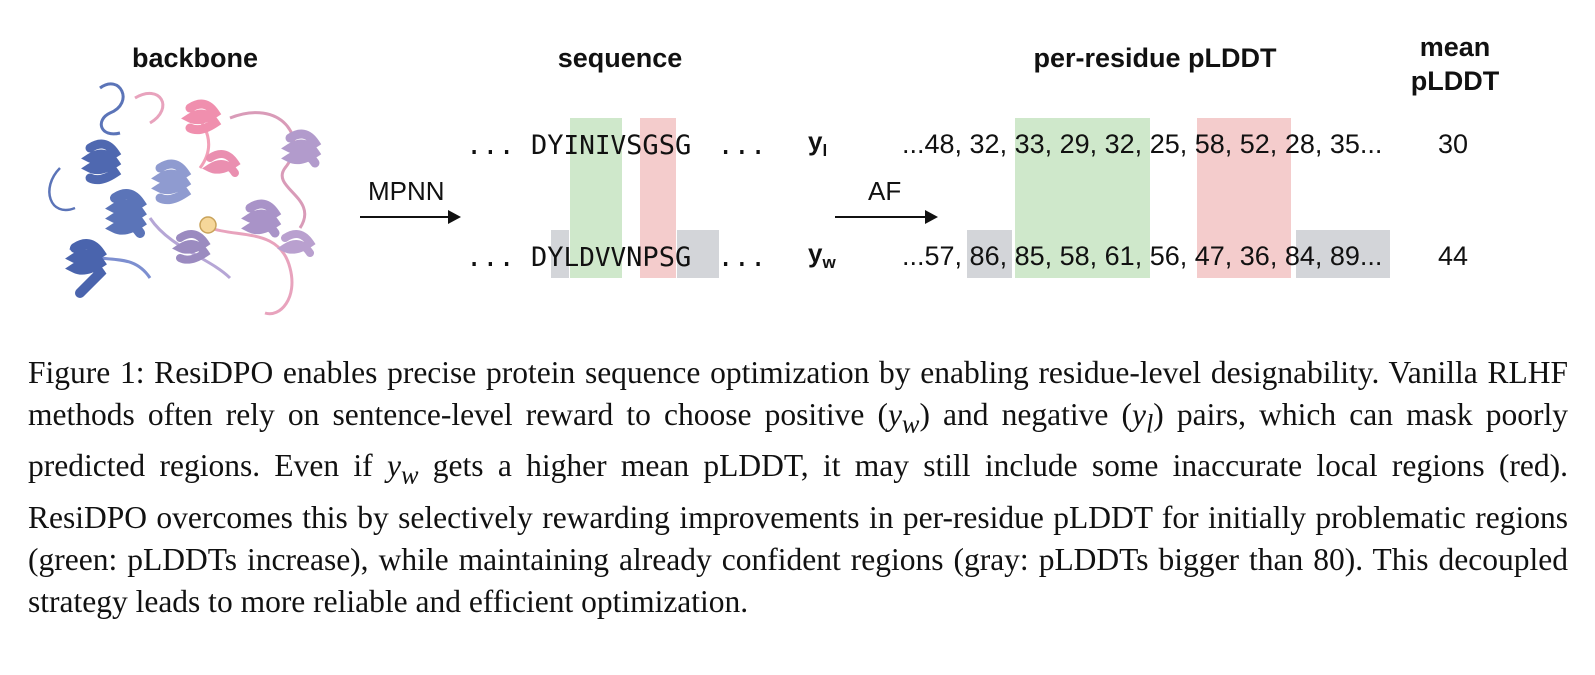  Describe the element at coordinates (1078, 144) in the screenshot. I see `plddt-yl-green: 33, 29, 32,` at that location.